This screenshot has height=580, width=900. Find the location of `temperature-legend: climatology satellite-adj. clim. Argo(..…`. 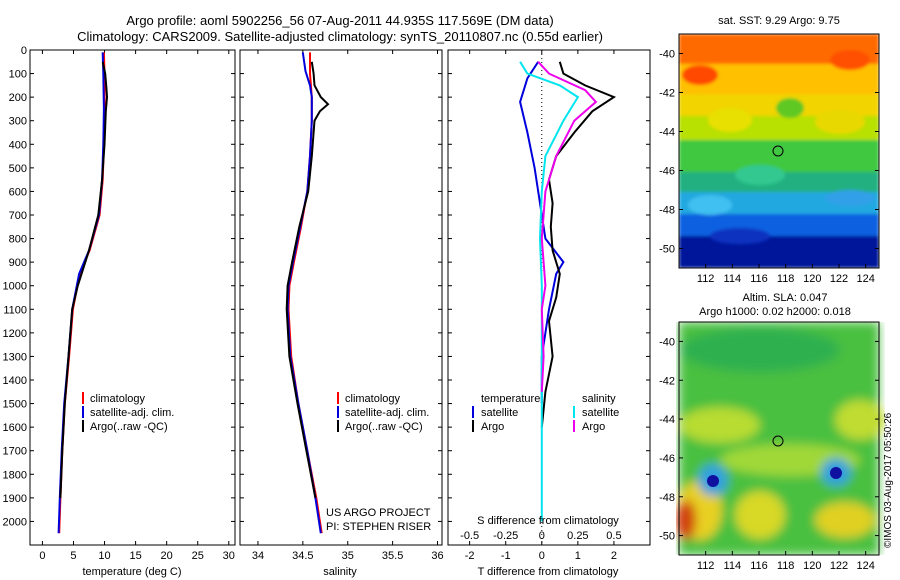

temperature-legend: climatology satellite-adj. clim. Argo(..… is located at coordinates (128, 412).